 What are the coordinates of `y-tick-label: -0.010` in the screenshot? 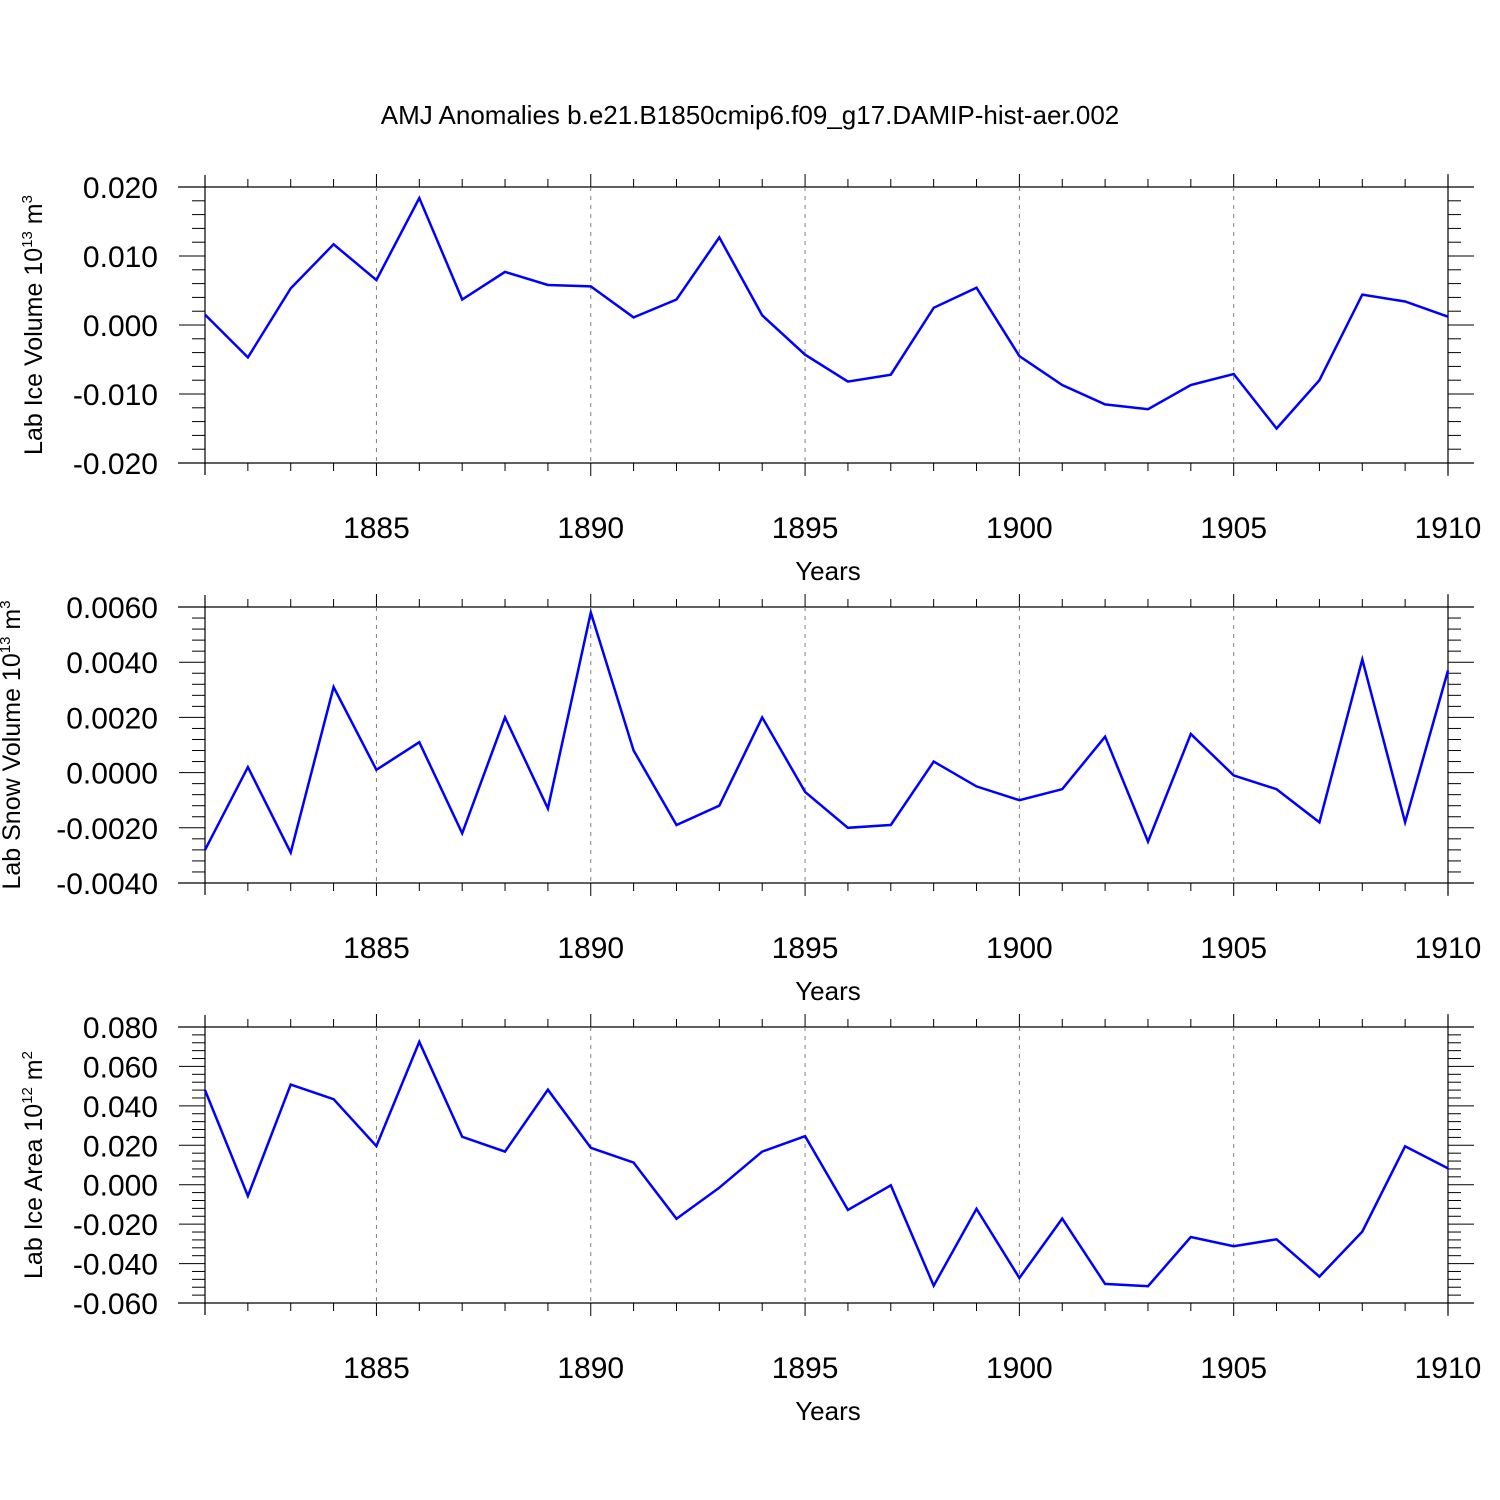 It's located at (115, 395).